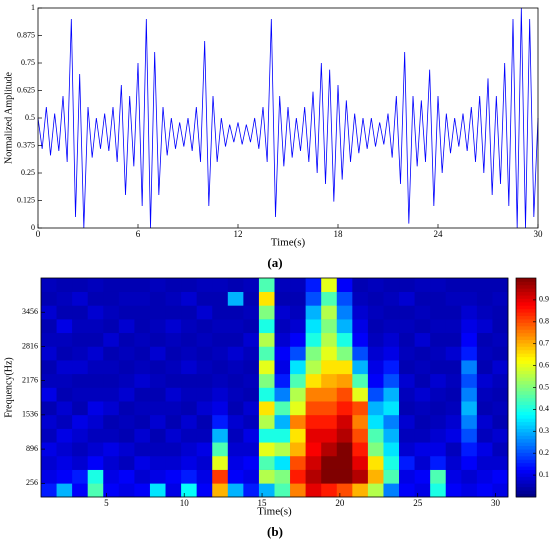 The image size is (550, 547). What do you see at coordinates (544, 299) in the screenshot?
I see `colorbar-tick-label: 0.9` at bounding box center [544, 299].